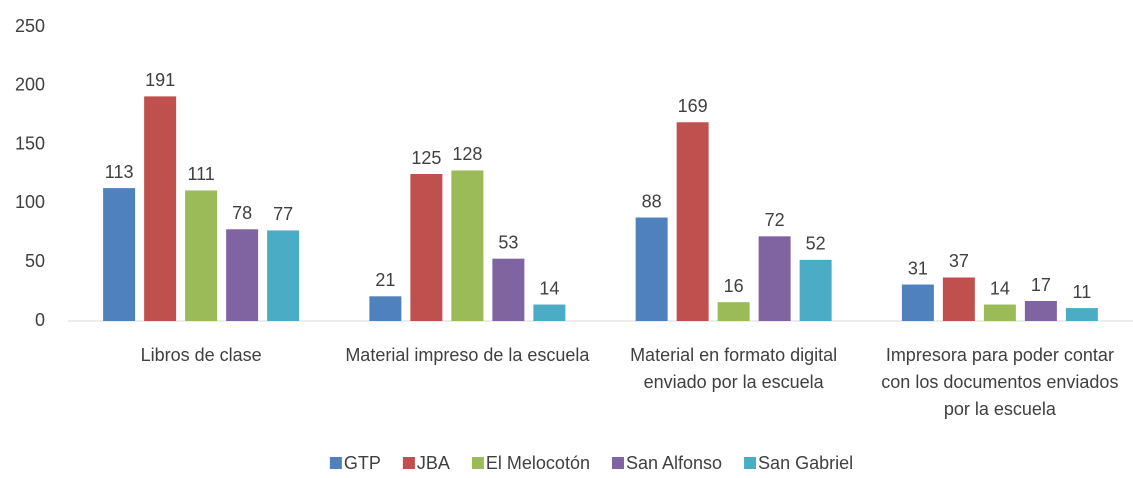 Image resolution: width=1133 pixels, height=478 pixels. Describe the element at coordinates (426, 158) in the screenshot. I see `value-label: 125` at that location.